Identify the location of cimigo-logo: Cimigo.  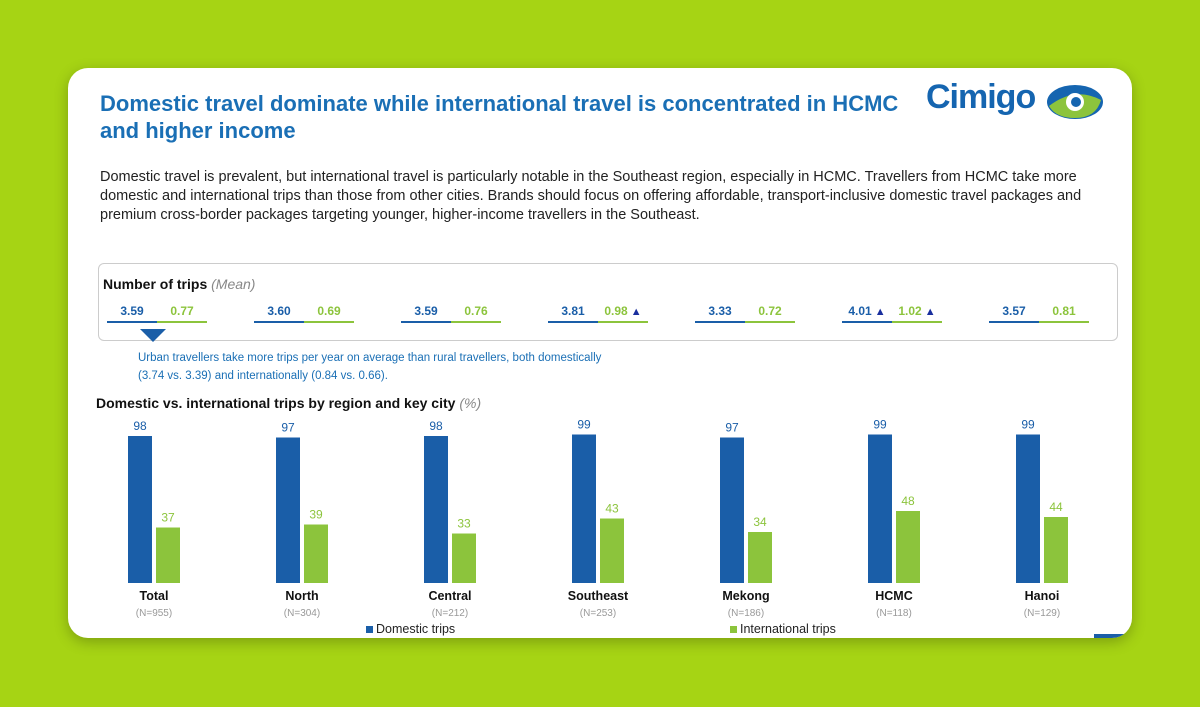
(1016, 100).